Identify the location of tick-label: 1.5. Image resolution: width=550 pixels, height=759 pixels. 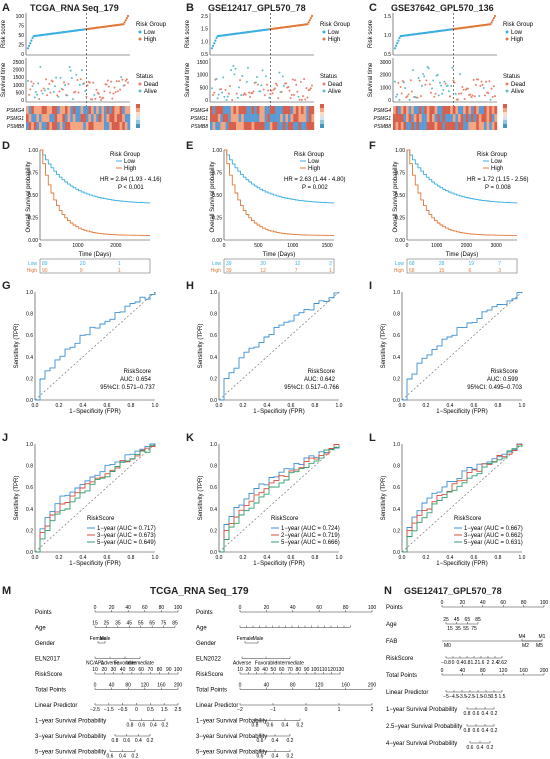
(204, 30).